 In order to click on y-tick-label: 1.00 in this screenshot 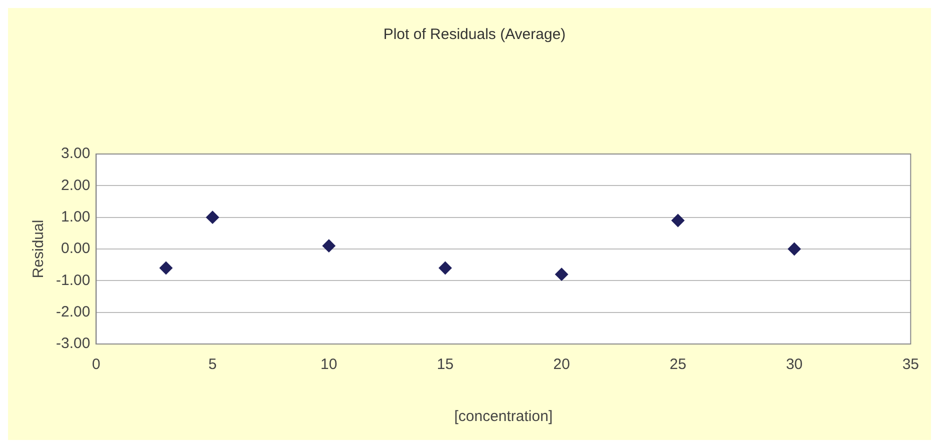, I will do `click(75, 217)`.